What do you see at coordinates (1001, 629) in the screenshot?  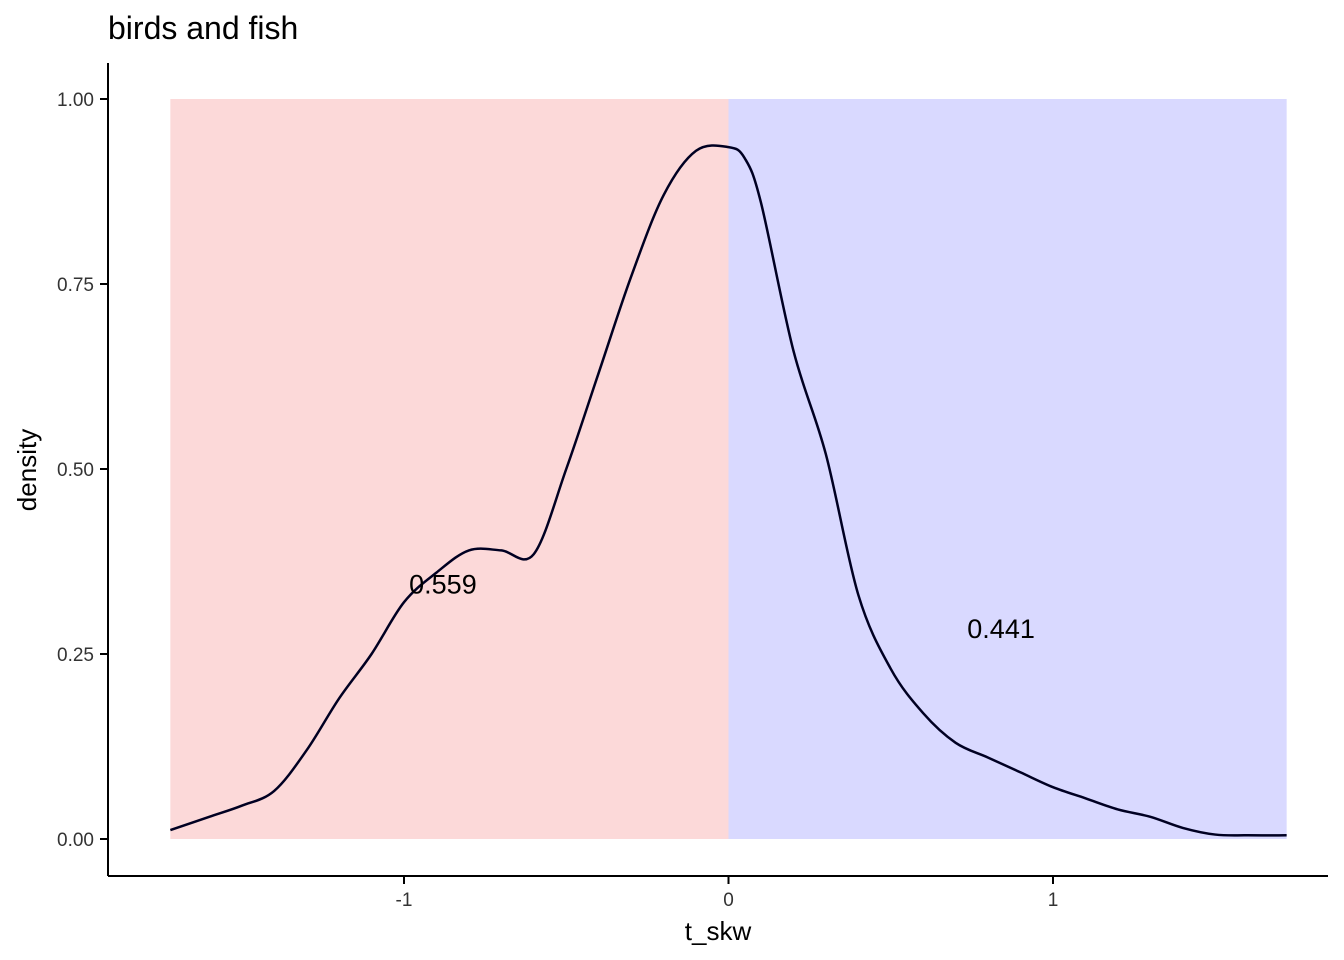 I see `annotation-right-proportion: 0.441` at bounding box center [1001, 629].